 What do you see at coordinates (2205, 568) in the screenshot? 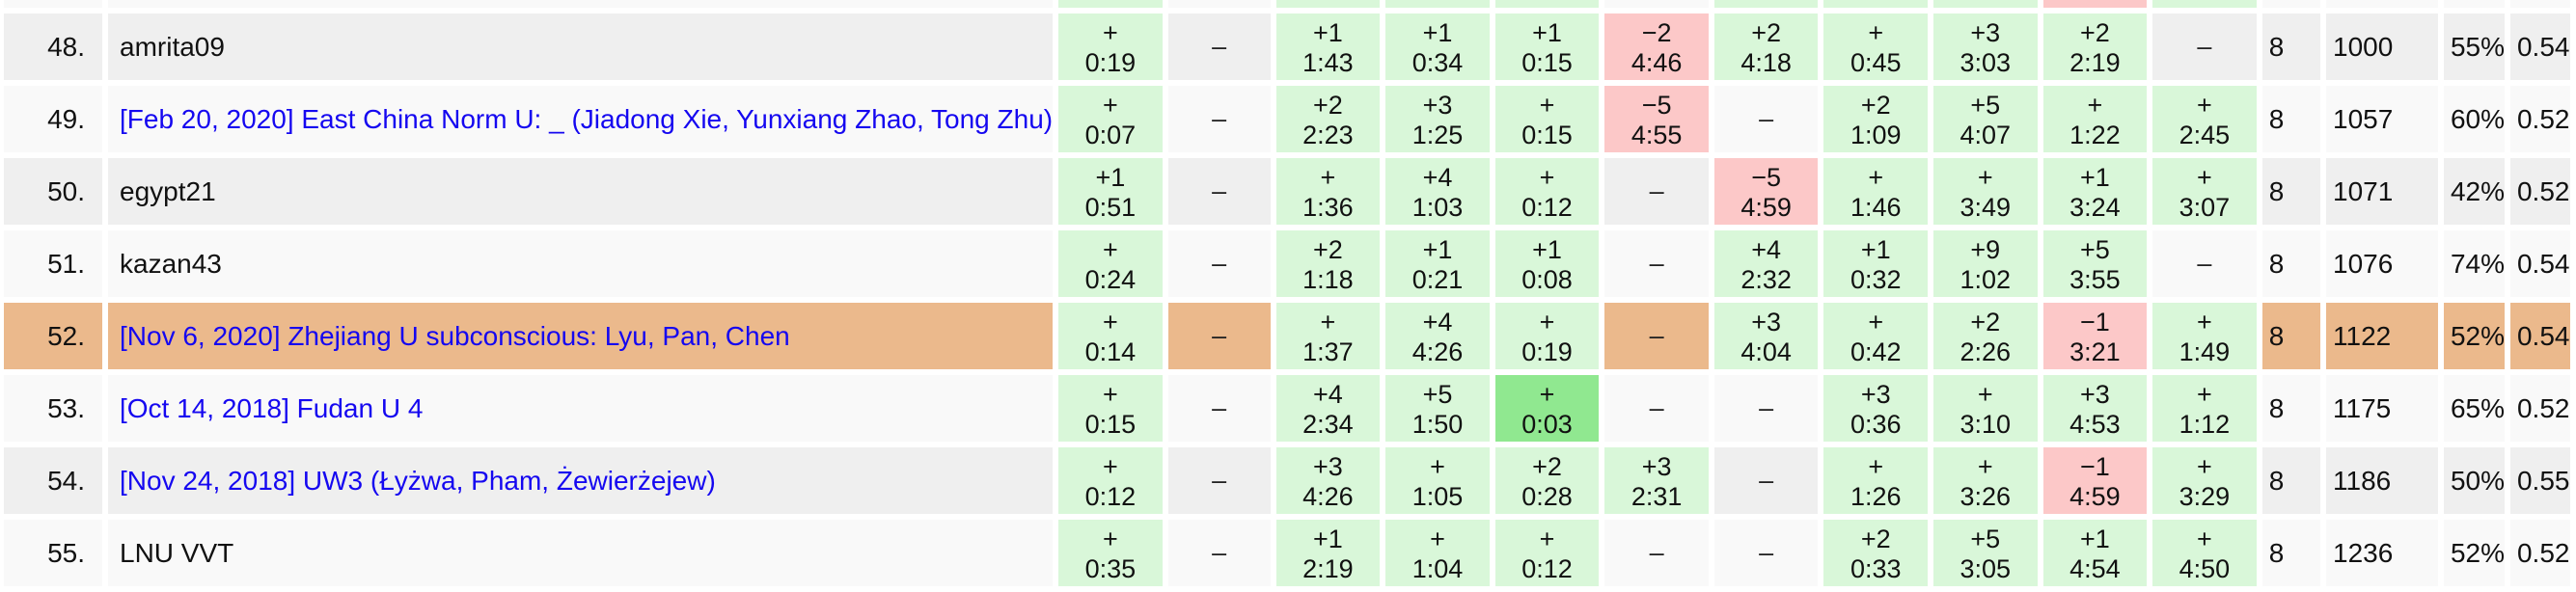
I see `solve-time: 4:50` at bounding box center [2205, 568].